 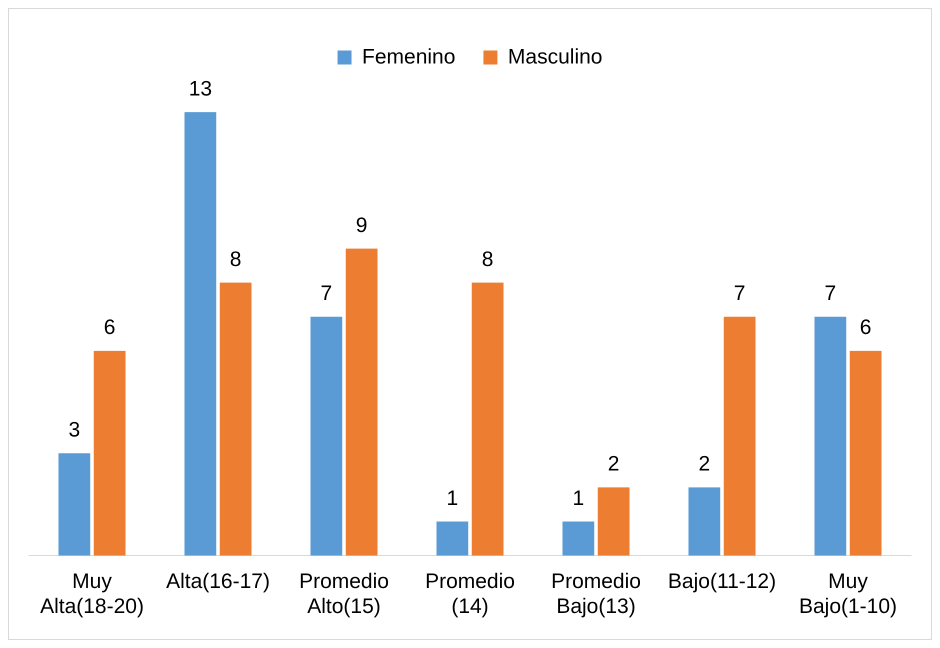 I want to click on x-tick-label: Promedio Bajo(13), so click(x=596, y=594).